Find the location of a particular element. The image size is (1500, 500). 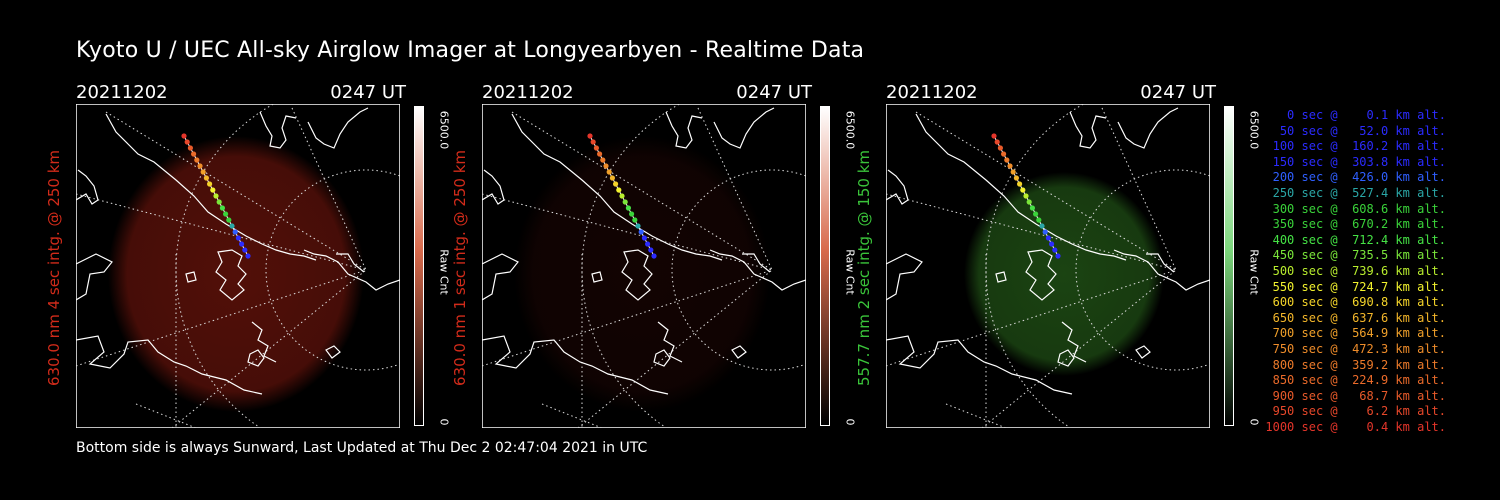

panel-ylabel: 557.7 nm 2 sec intg. @ 150 km is located at coordinates (864, 268).